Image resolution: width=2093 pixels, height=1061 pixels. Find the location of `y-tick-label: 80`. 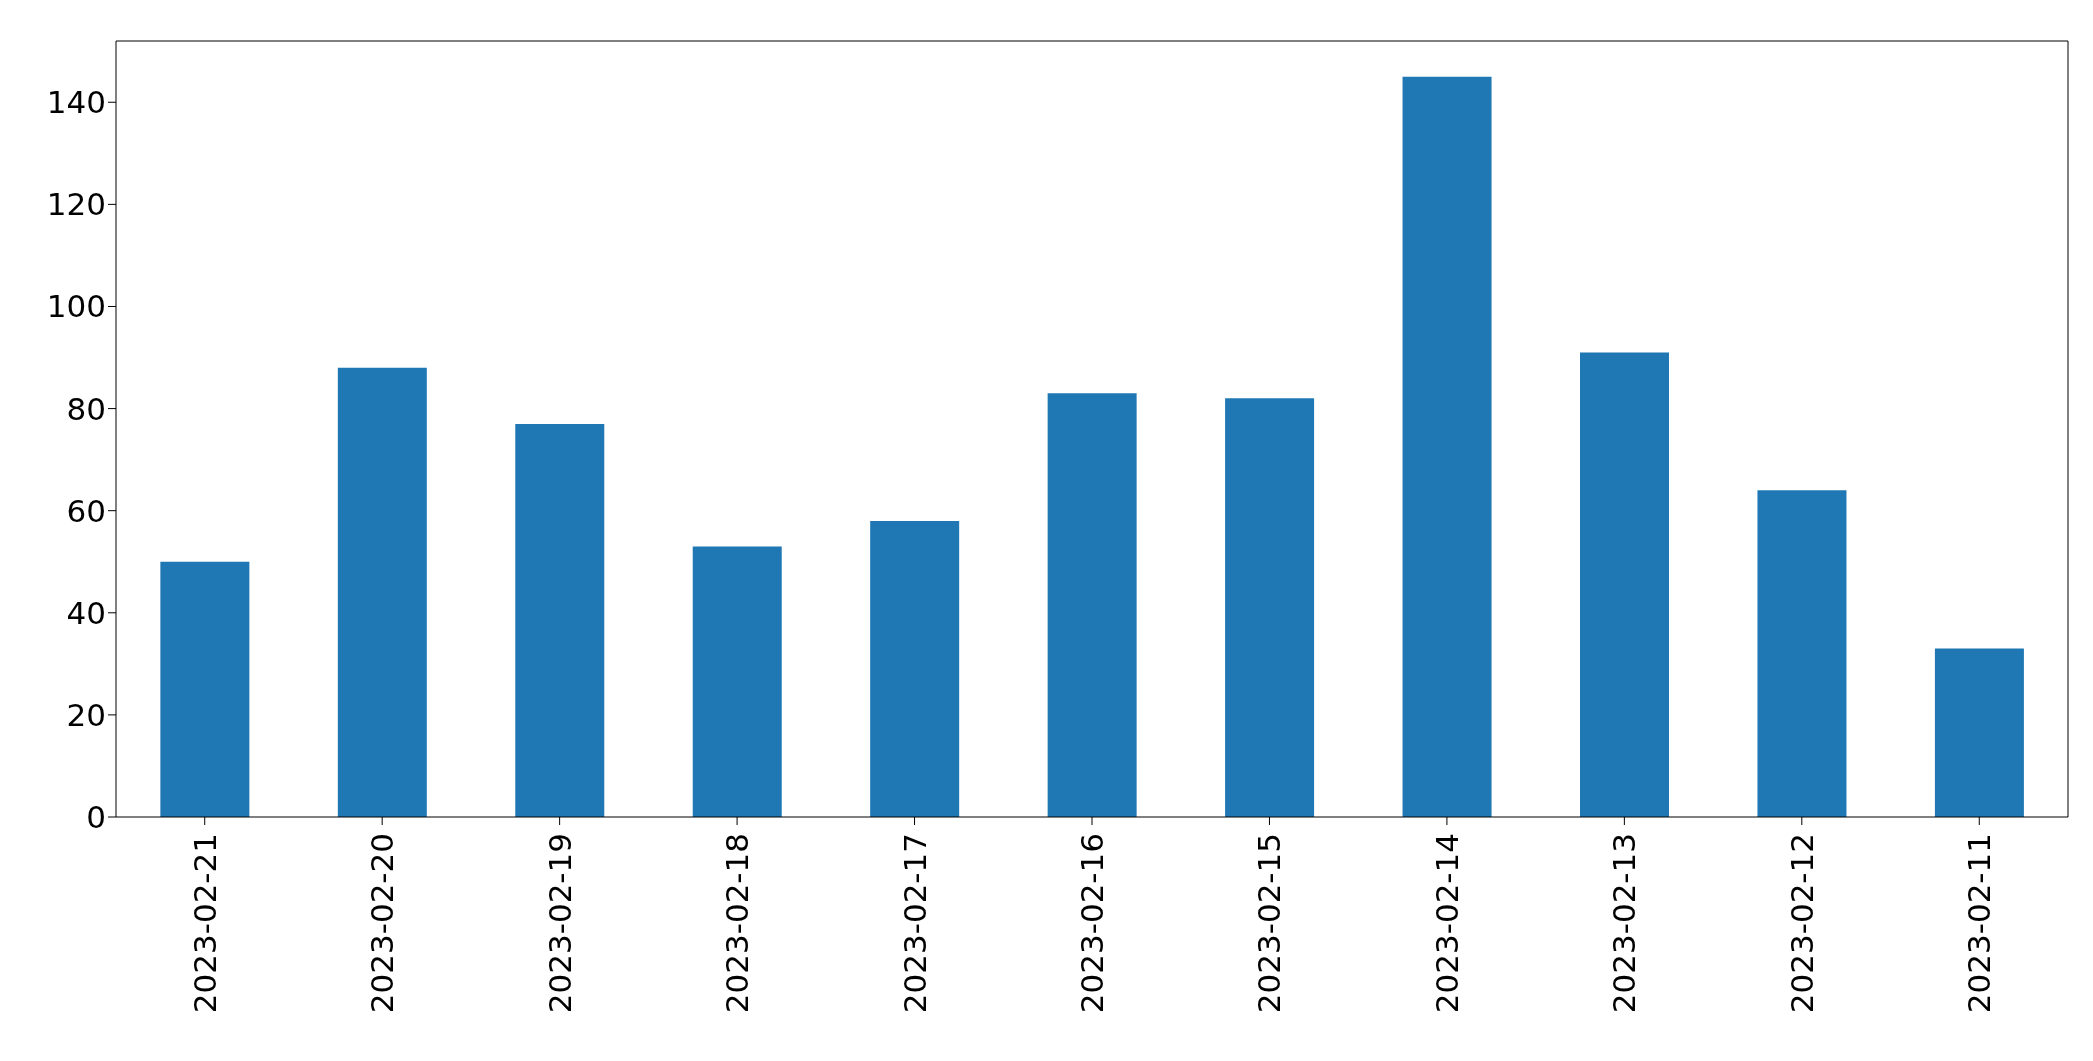

y-tick-label: 80 is located at coordinates (86, 408).